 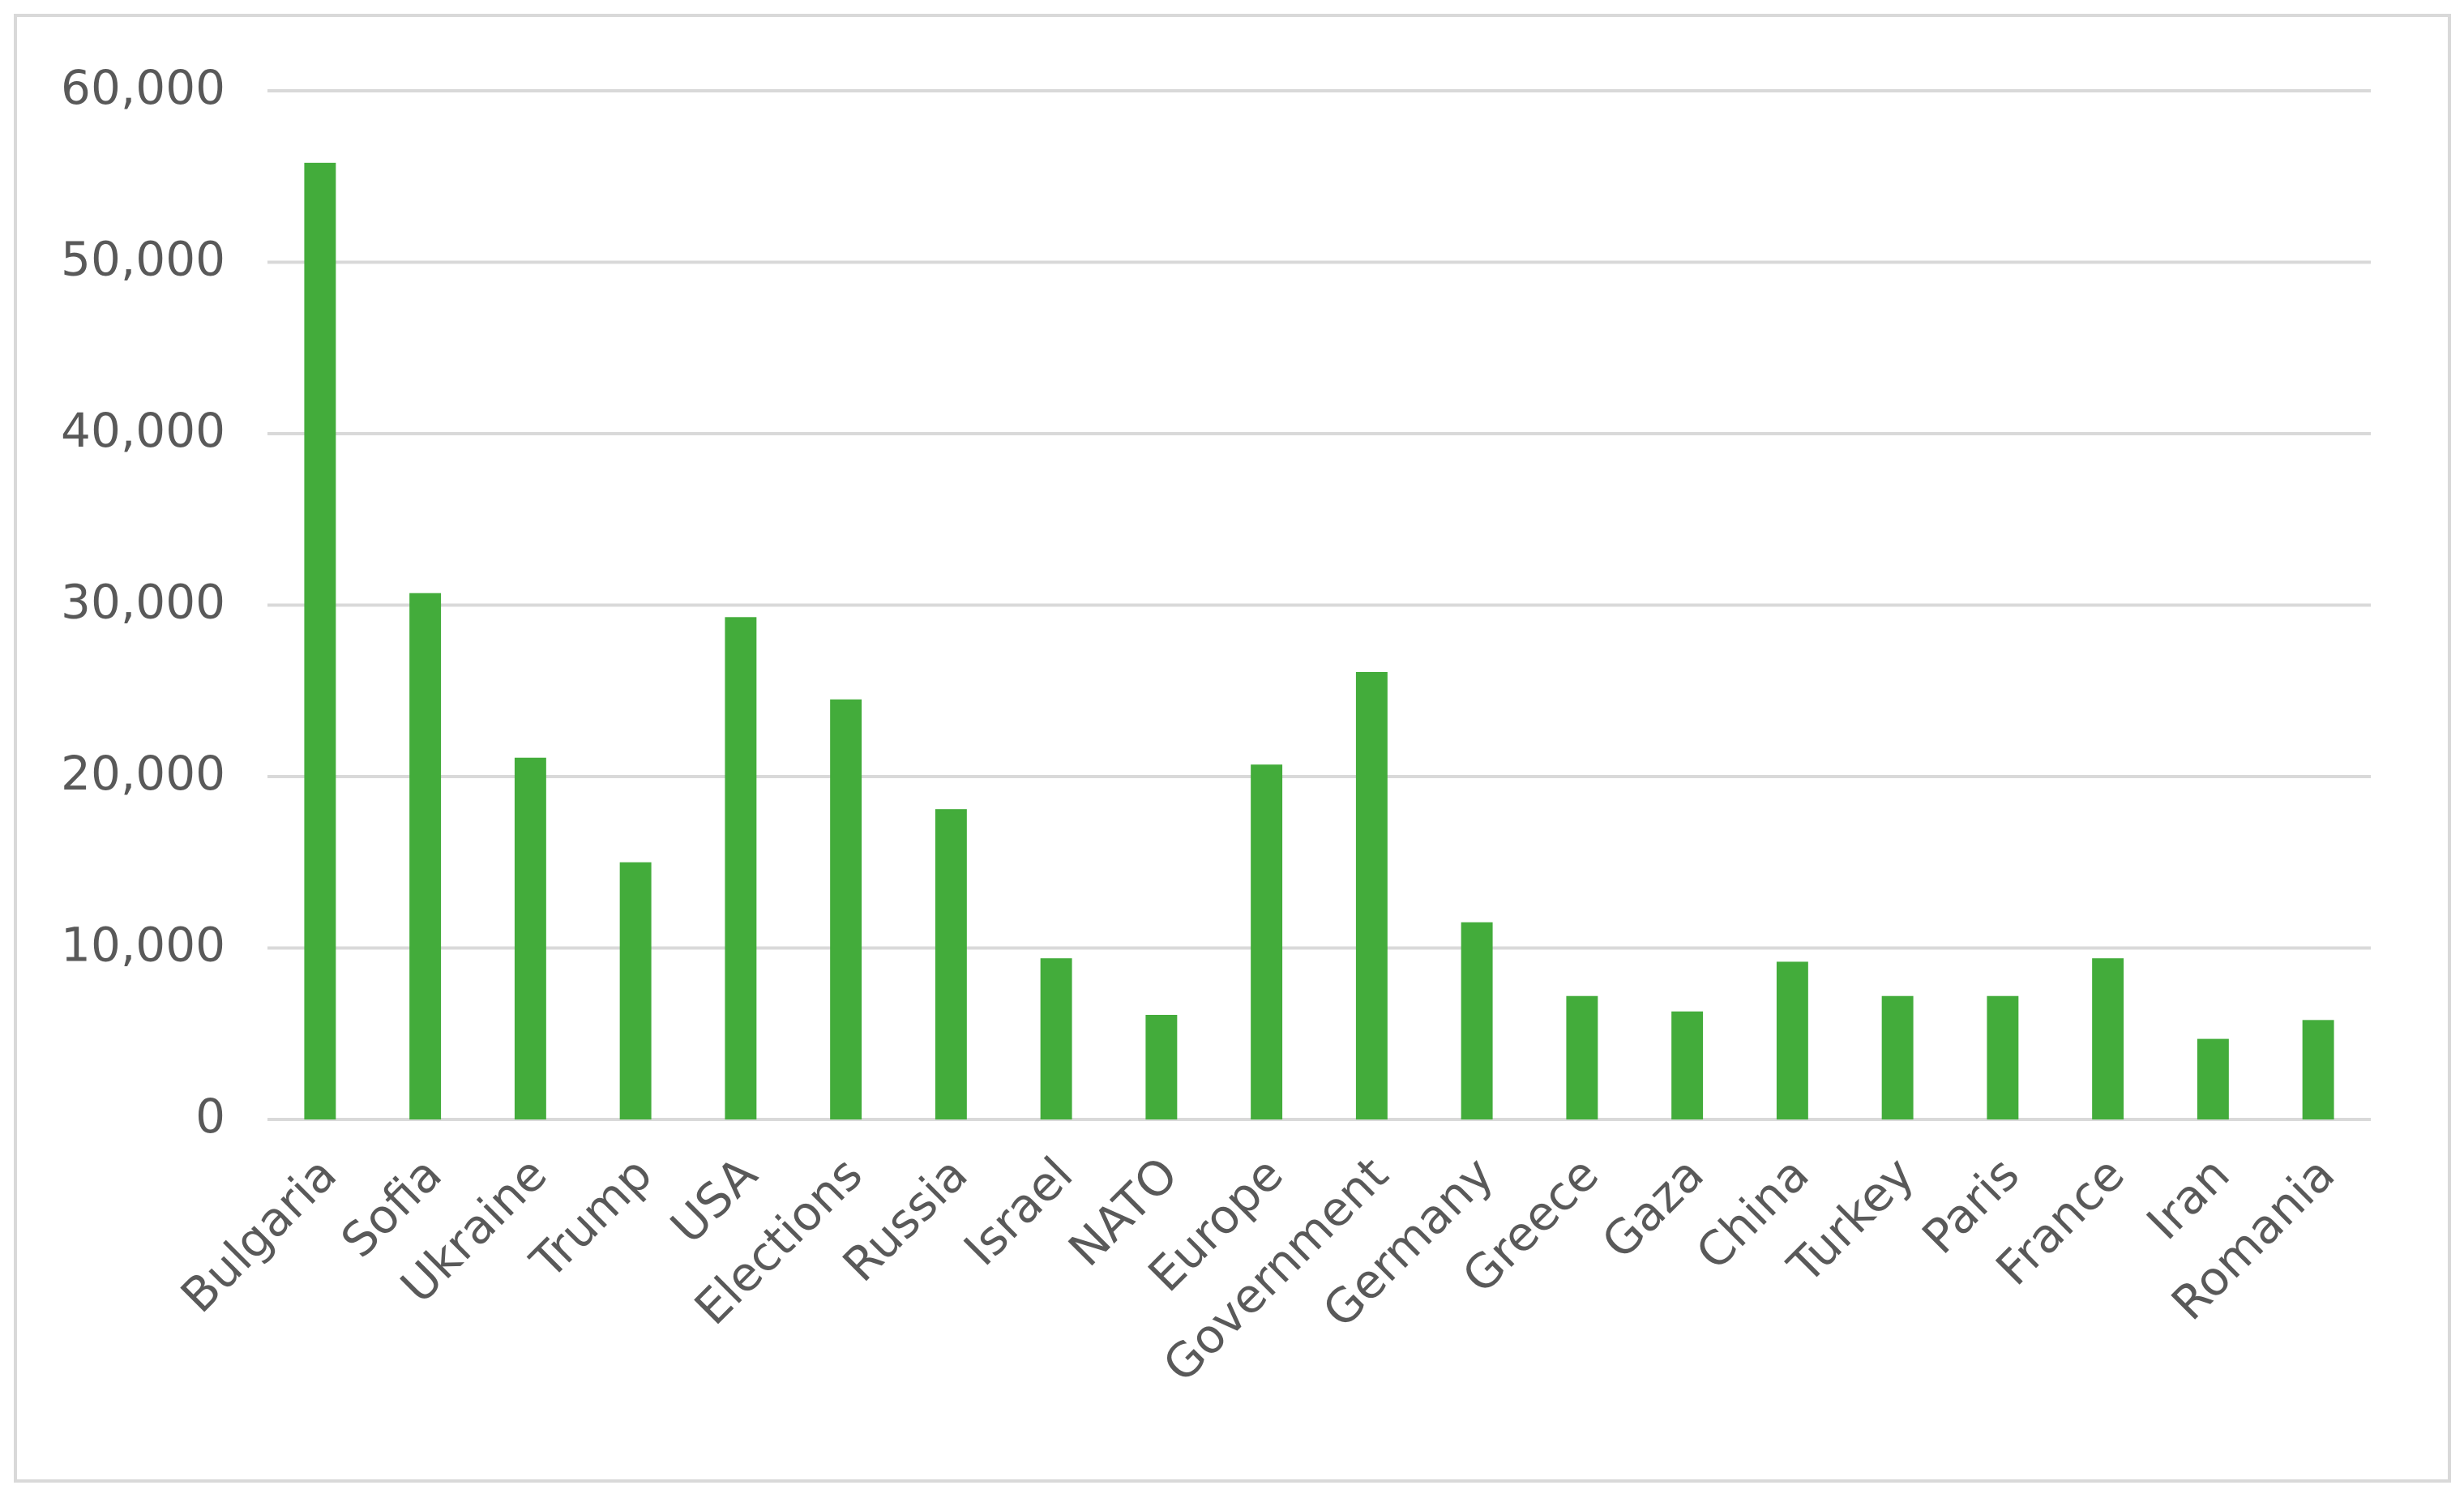 I want to click on y-tick-label: 20,000, so click(x=143, y=773).